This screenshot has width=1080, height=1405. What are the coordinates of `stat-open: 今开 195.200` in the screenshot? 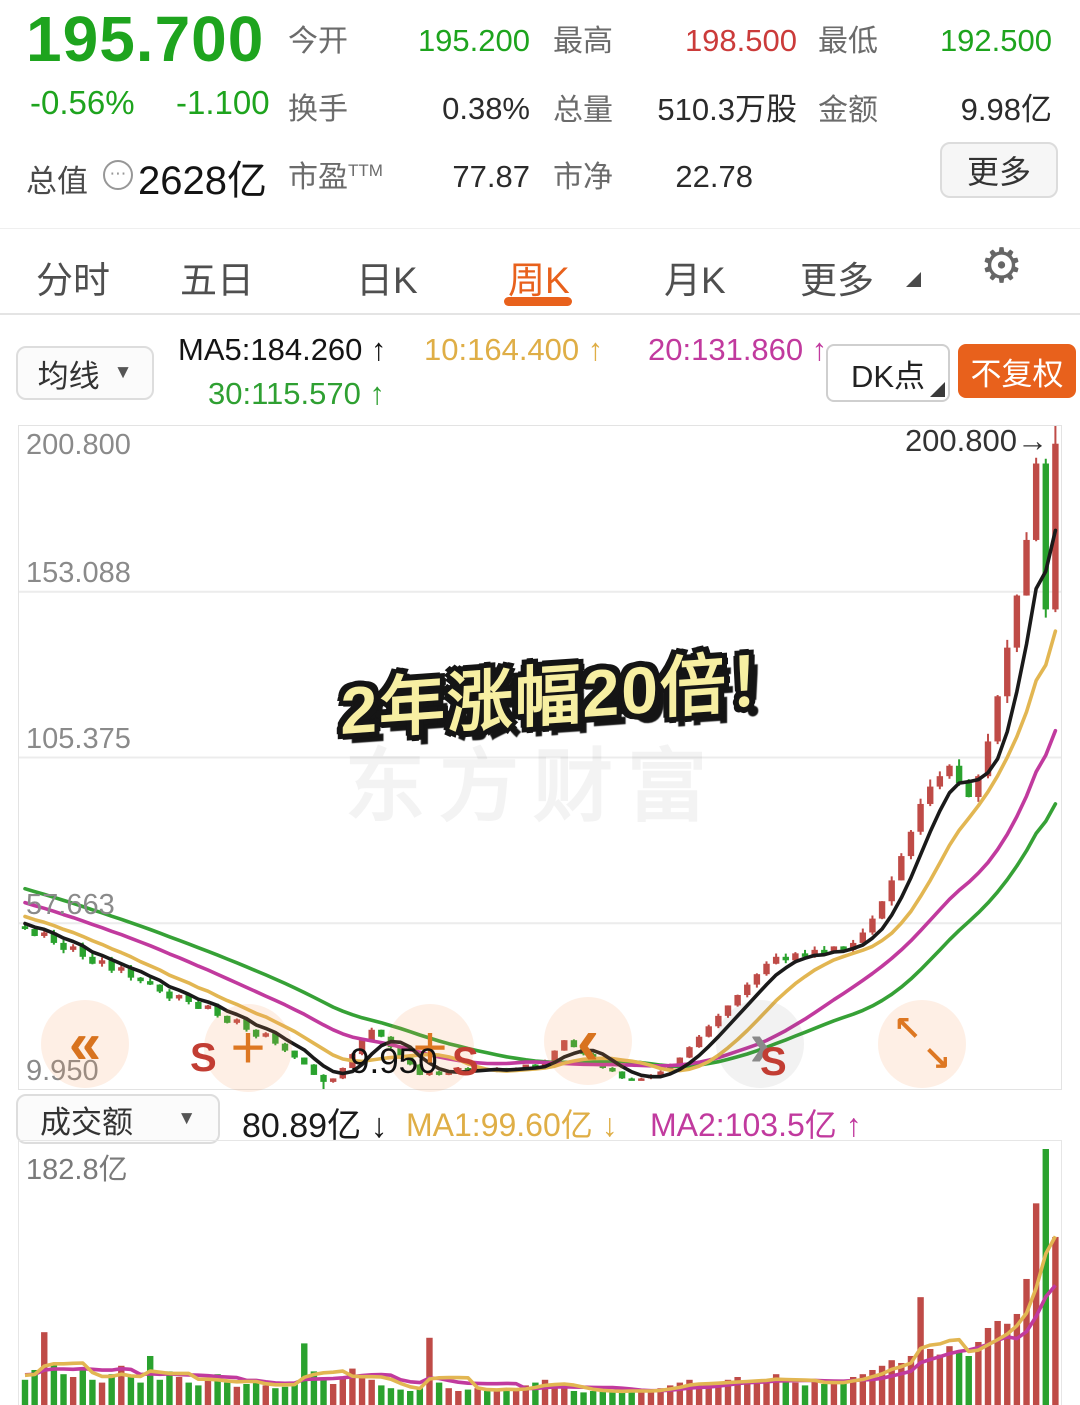 It's located at (409, 39).